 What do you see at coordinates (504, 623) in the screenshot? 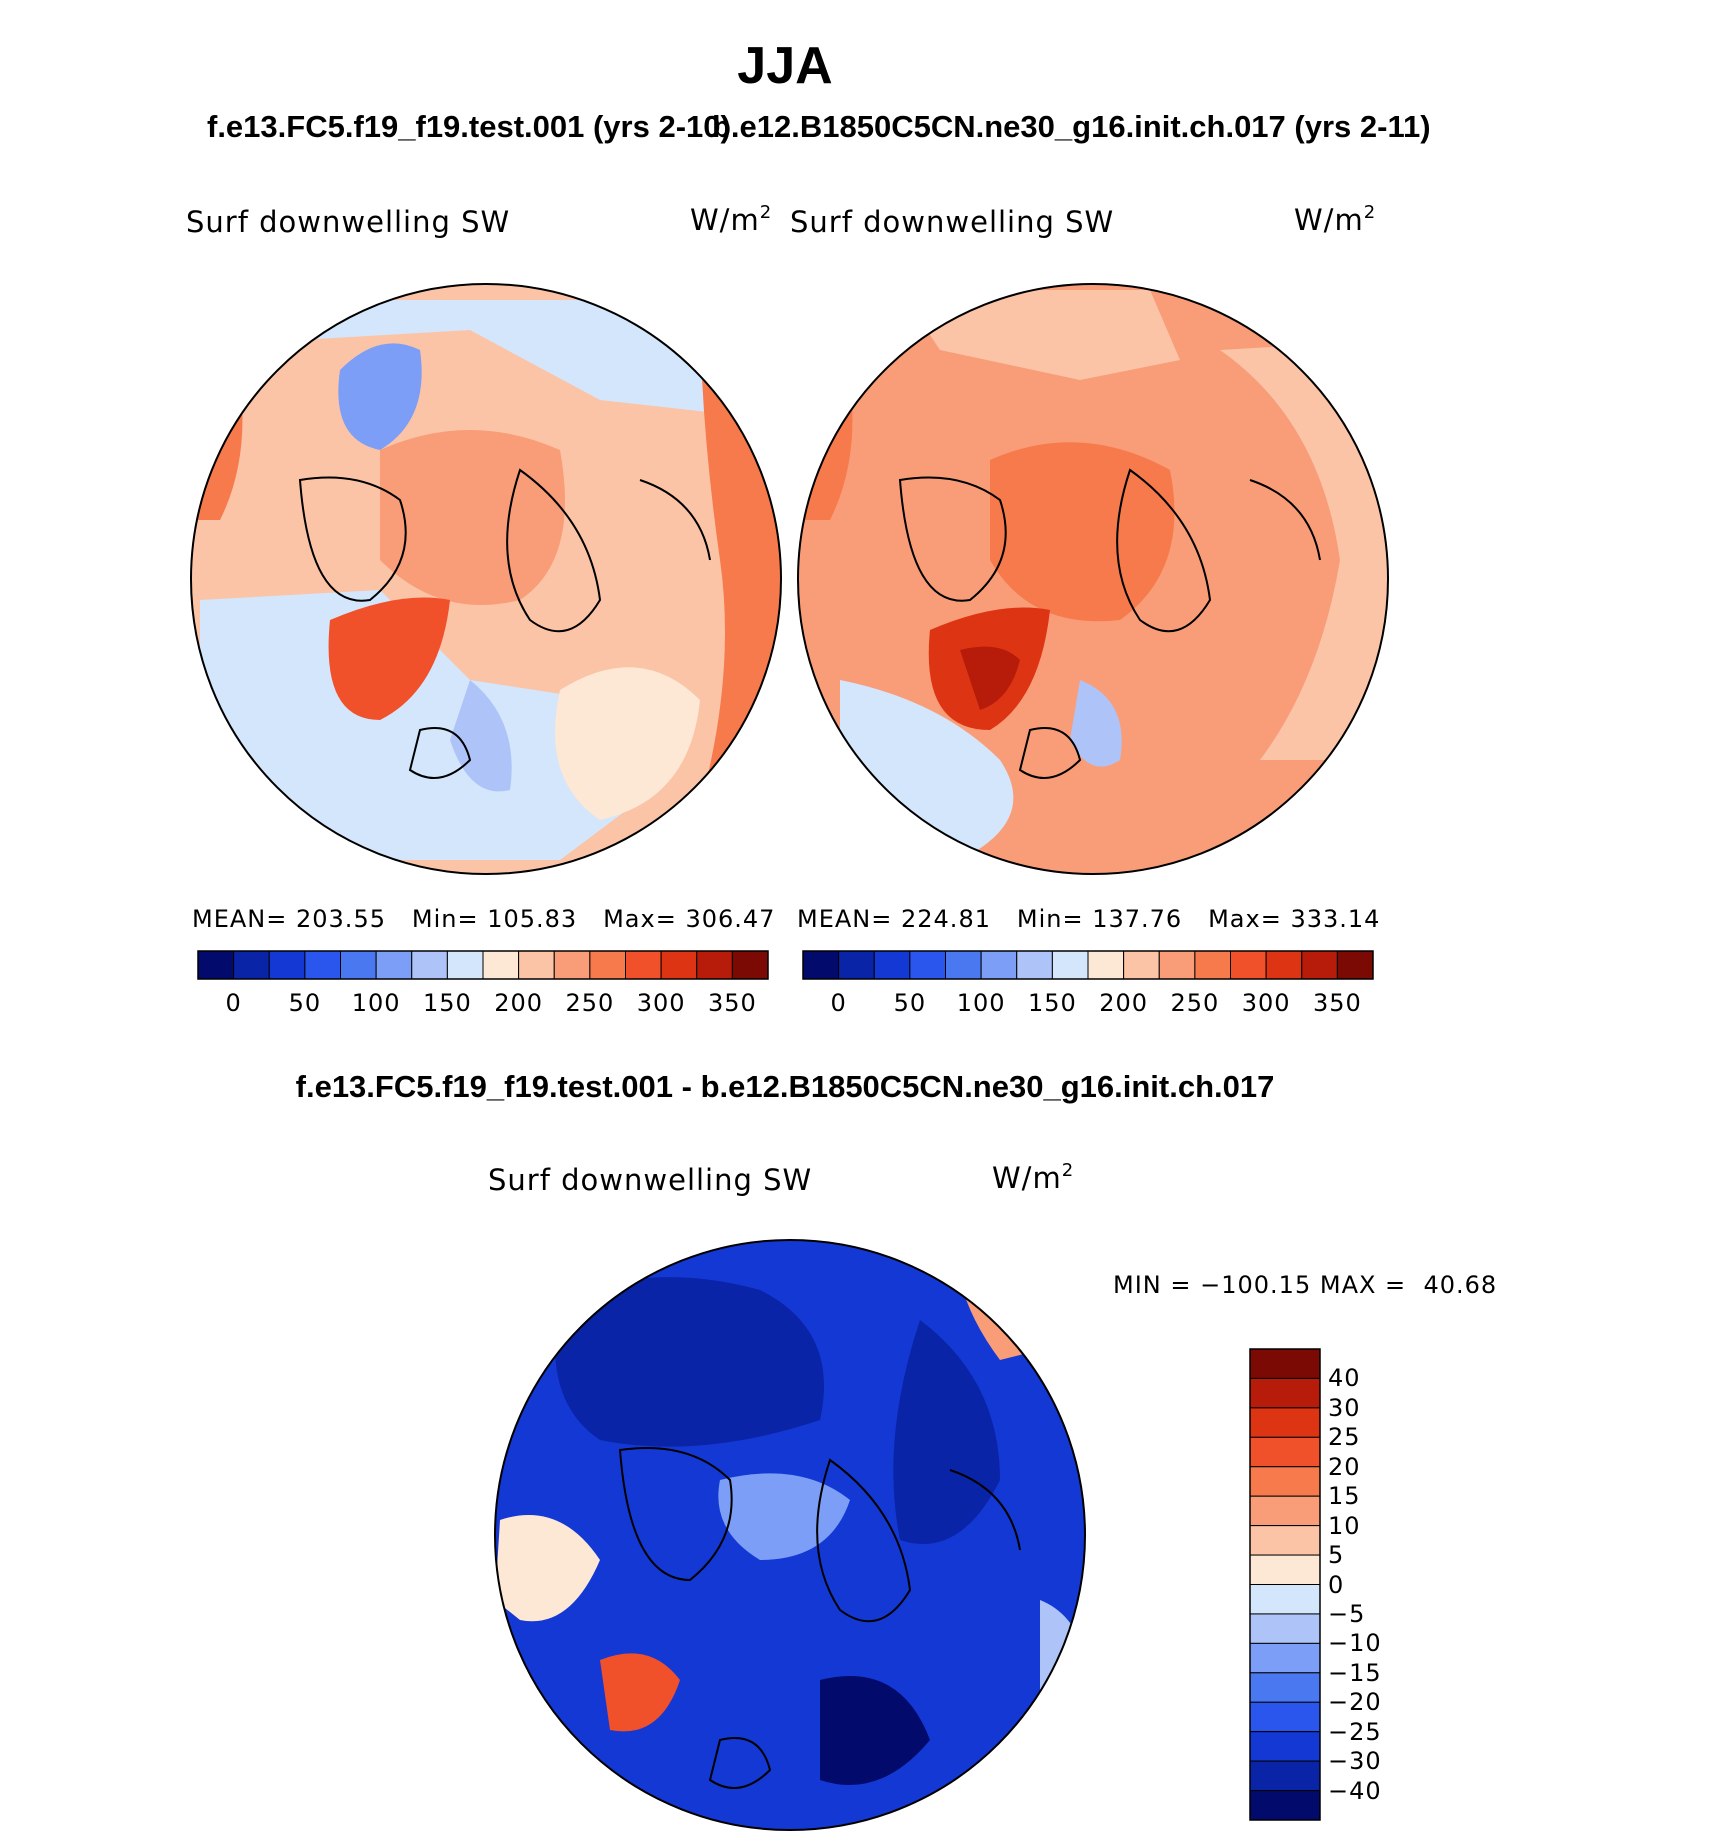
I see `left-map-coastlines` at bounding box center [504, 623].